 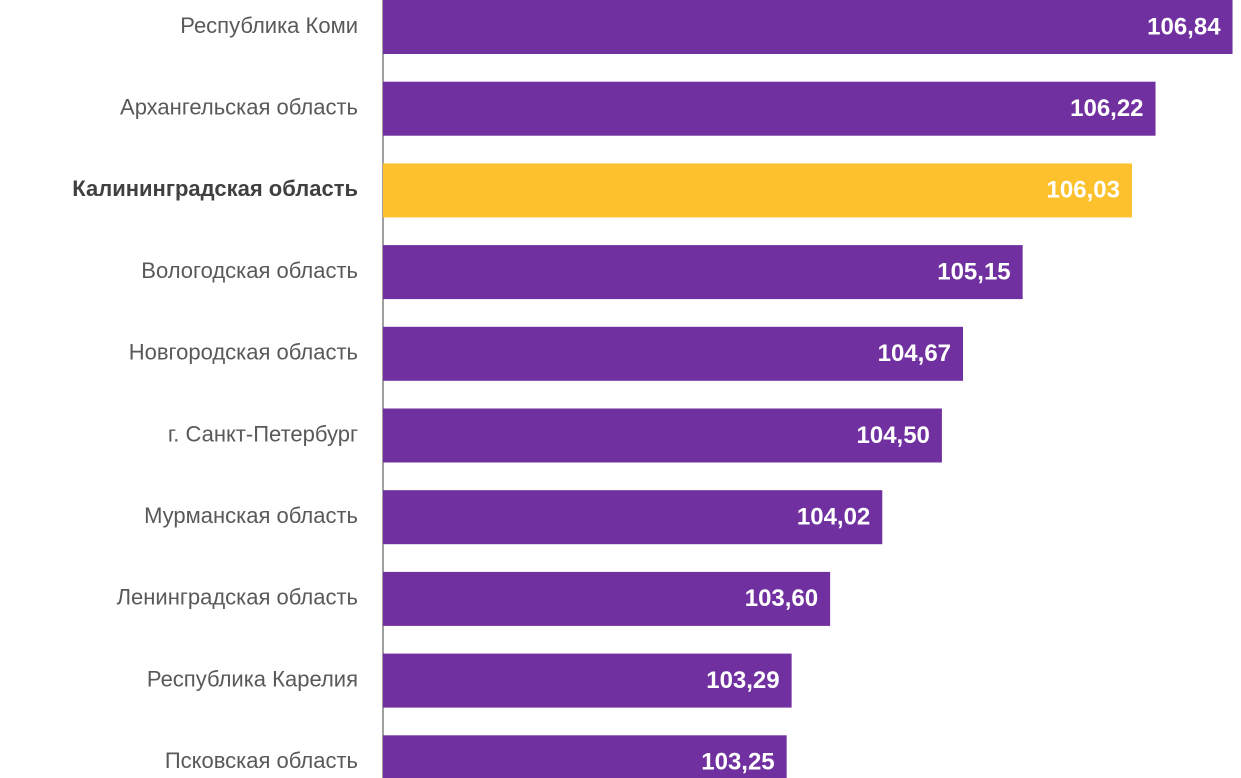 I want to click on value-label: 104,02, so click(x=833, y=517).